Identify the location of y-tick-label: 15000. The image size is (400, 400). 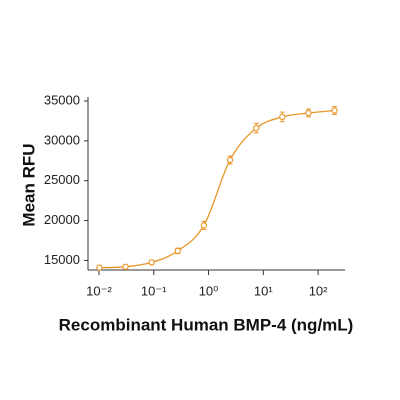
(62, 259).